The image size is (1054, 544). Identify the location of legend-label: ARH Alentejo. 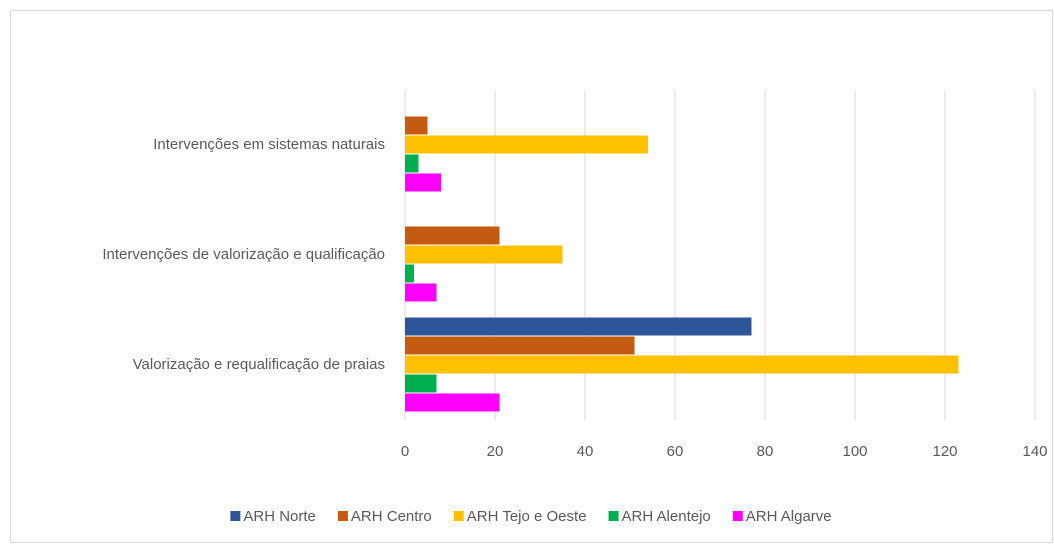
(666, 516).